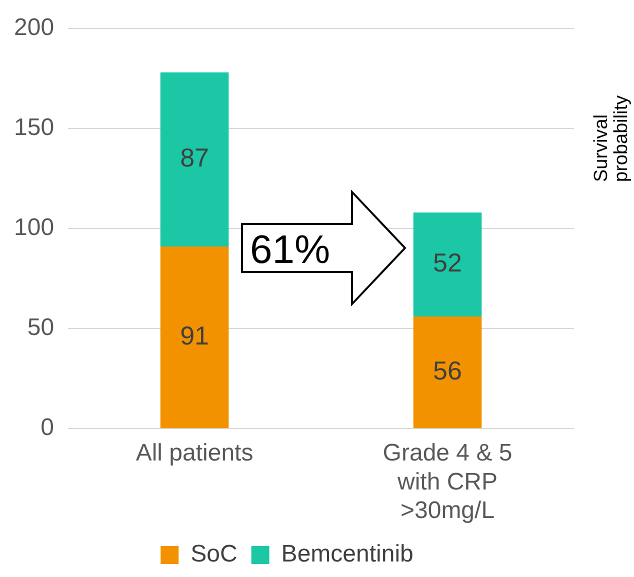 This screenshot has height=577, width=634. I want to click on y-tick-label: 50, so click(40, 328).